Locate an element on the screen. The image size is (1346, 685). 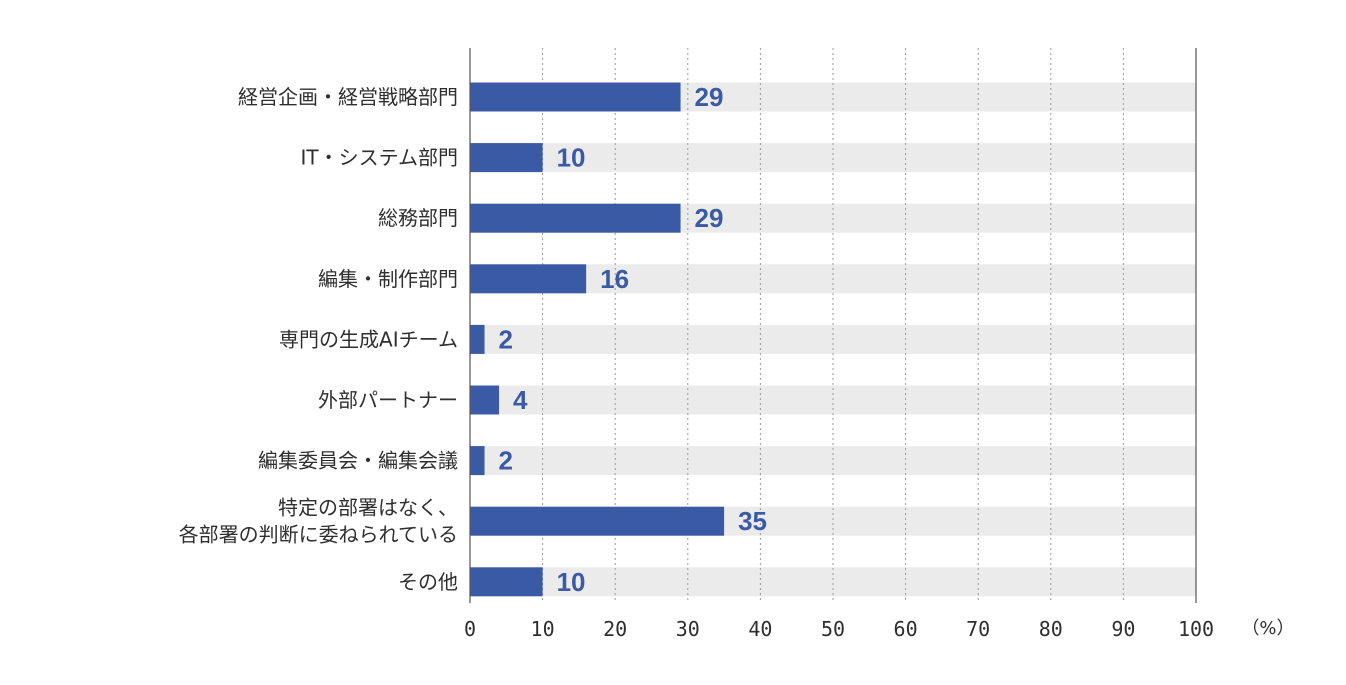
x-tick-label: 30 is located at coordinates (688, 629).